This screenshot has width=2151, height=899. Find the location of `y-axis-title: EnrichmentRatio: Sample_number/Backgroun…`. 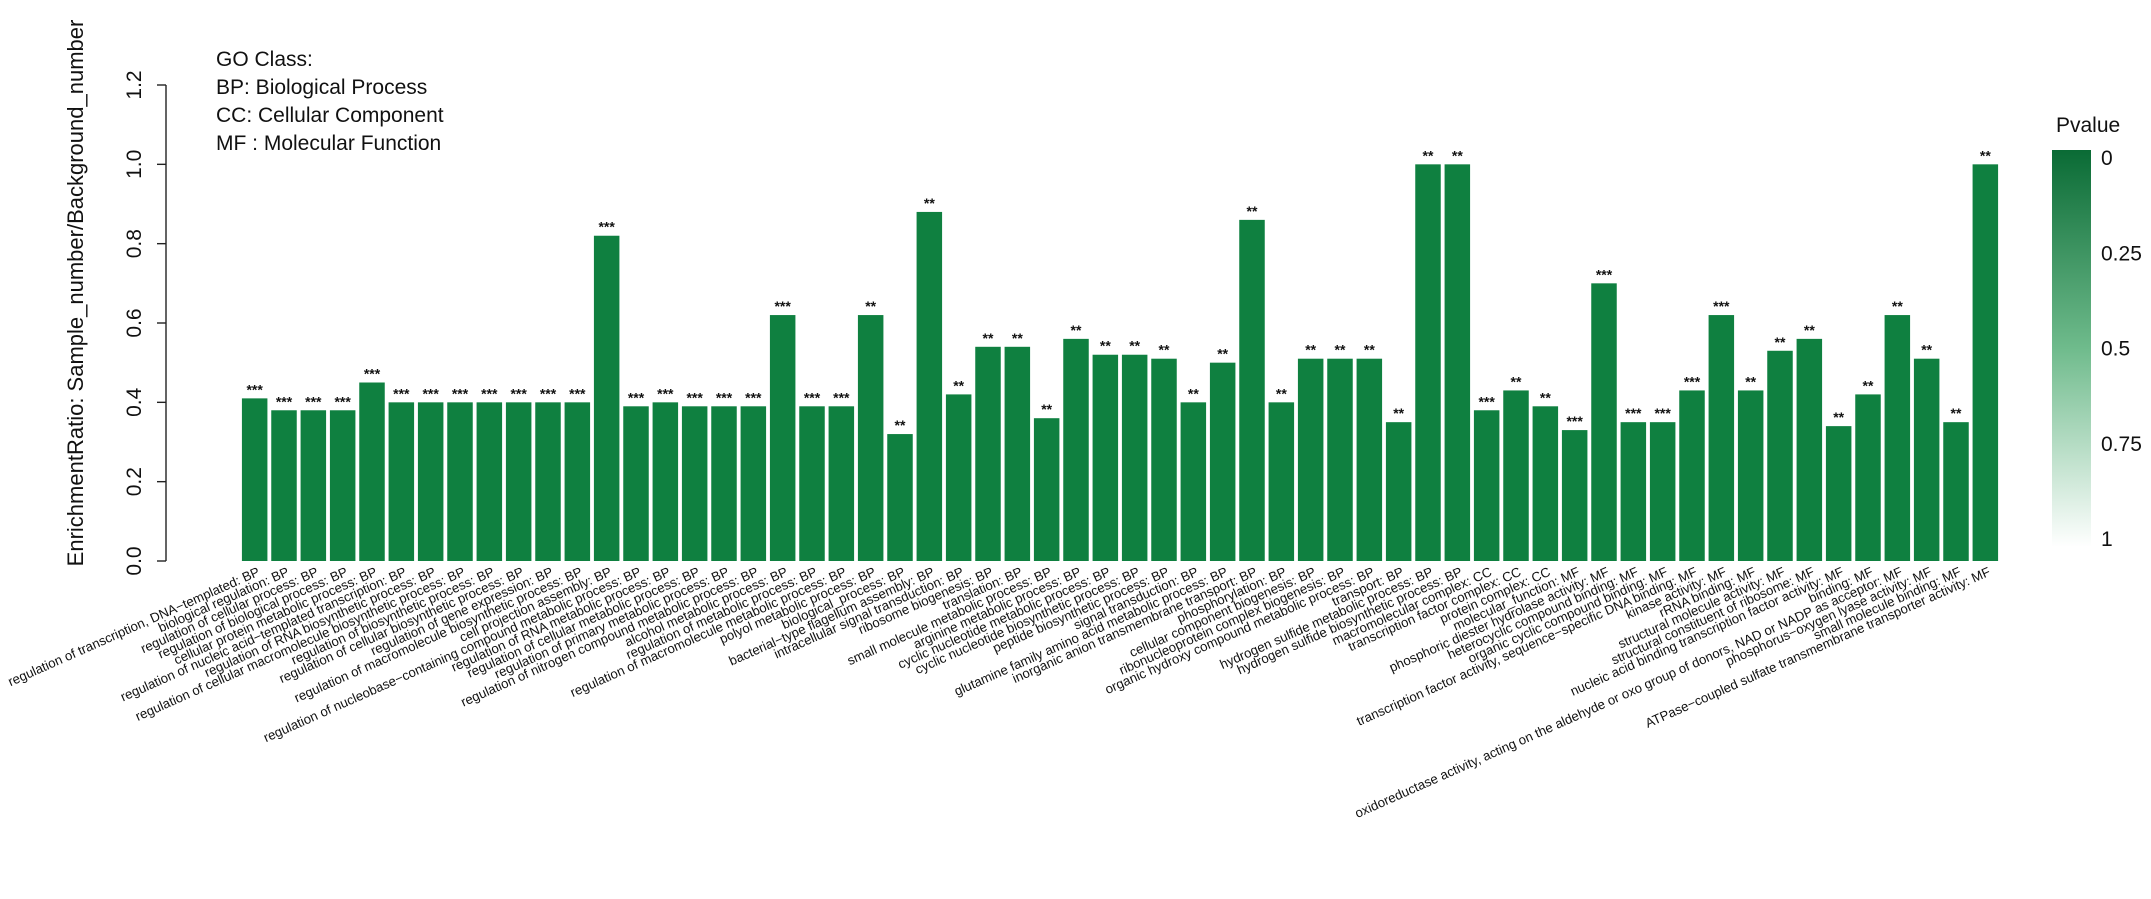

y-axis-title: EnrichmentRatio: Sample_number/Backgroun… is located at coordinates (75, 293).